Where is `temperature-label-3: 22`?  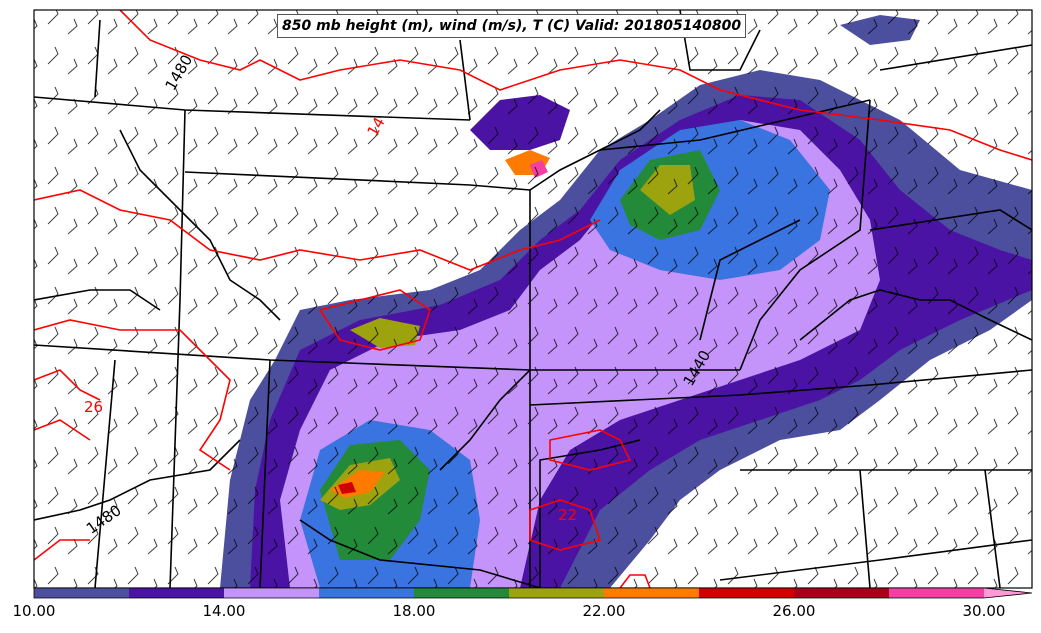 temperature-label-3: 22 is located at coordinates (567, 515).